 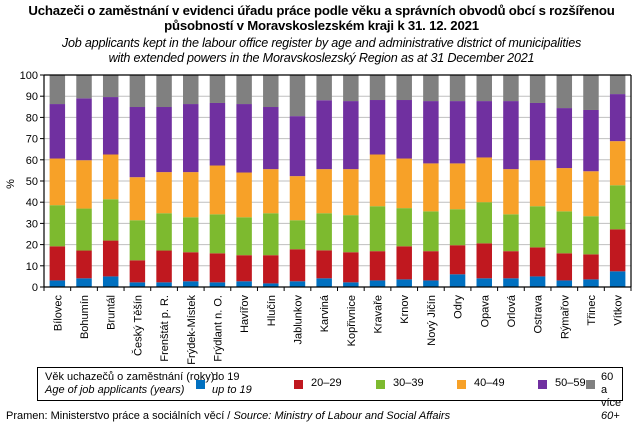 What do you see at coordinates (218, 328) in the screenshot?
I see `x-tick-label: Frýdlant n. O.` at bounding box center [218, 328].